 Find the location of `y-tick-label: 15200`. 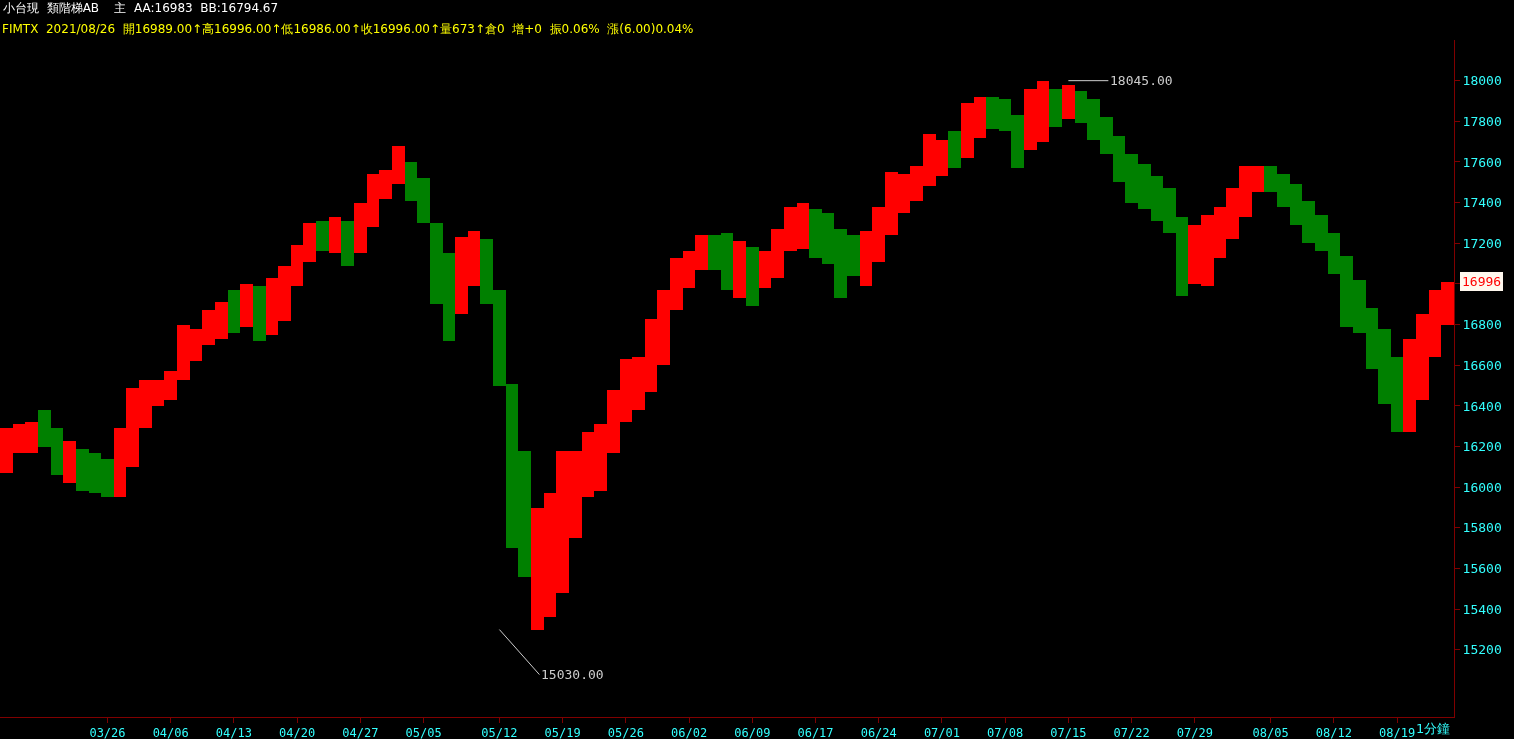

y-tick-label: 15200 is located at coordinates (1482, 650).